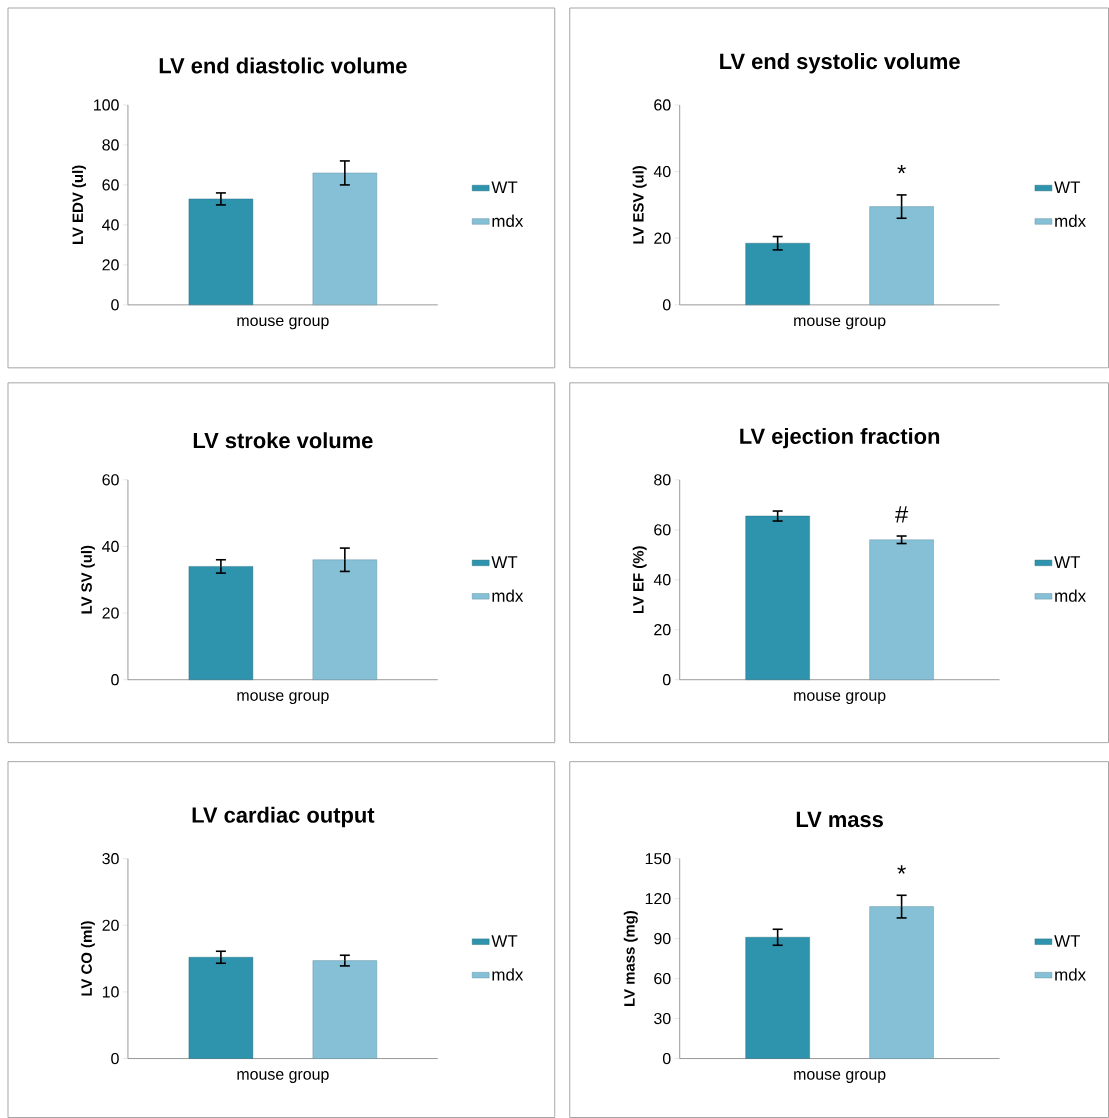 This screenshot has width=1109, height=1118. Describe the element at coordinates (87, 579) in the screenshot. I see `y-axis-title: LV SV (ul)` at that location.